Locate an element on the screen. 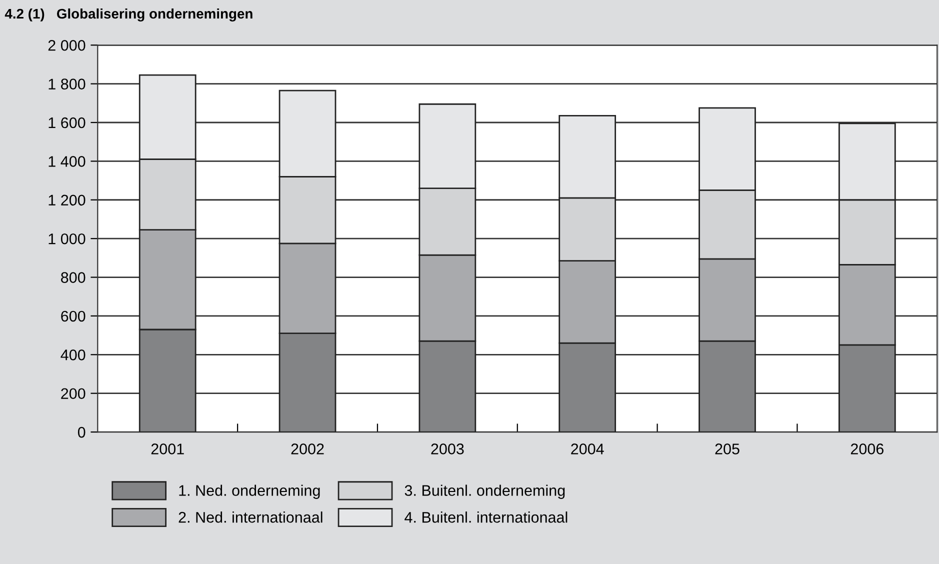 The image size is (939, 564). legend-label: 4. Buitenl. internationaal is located at coordinates (486, 517).